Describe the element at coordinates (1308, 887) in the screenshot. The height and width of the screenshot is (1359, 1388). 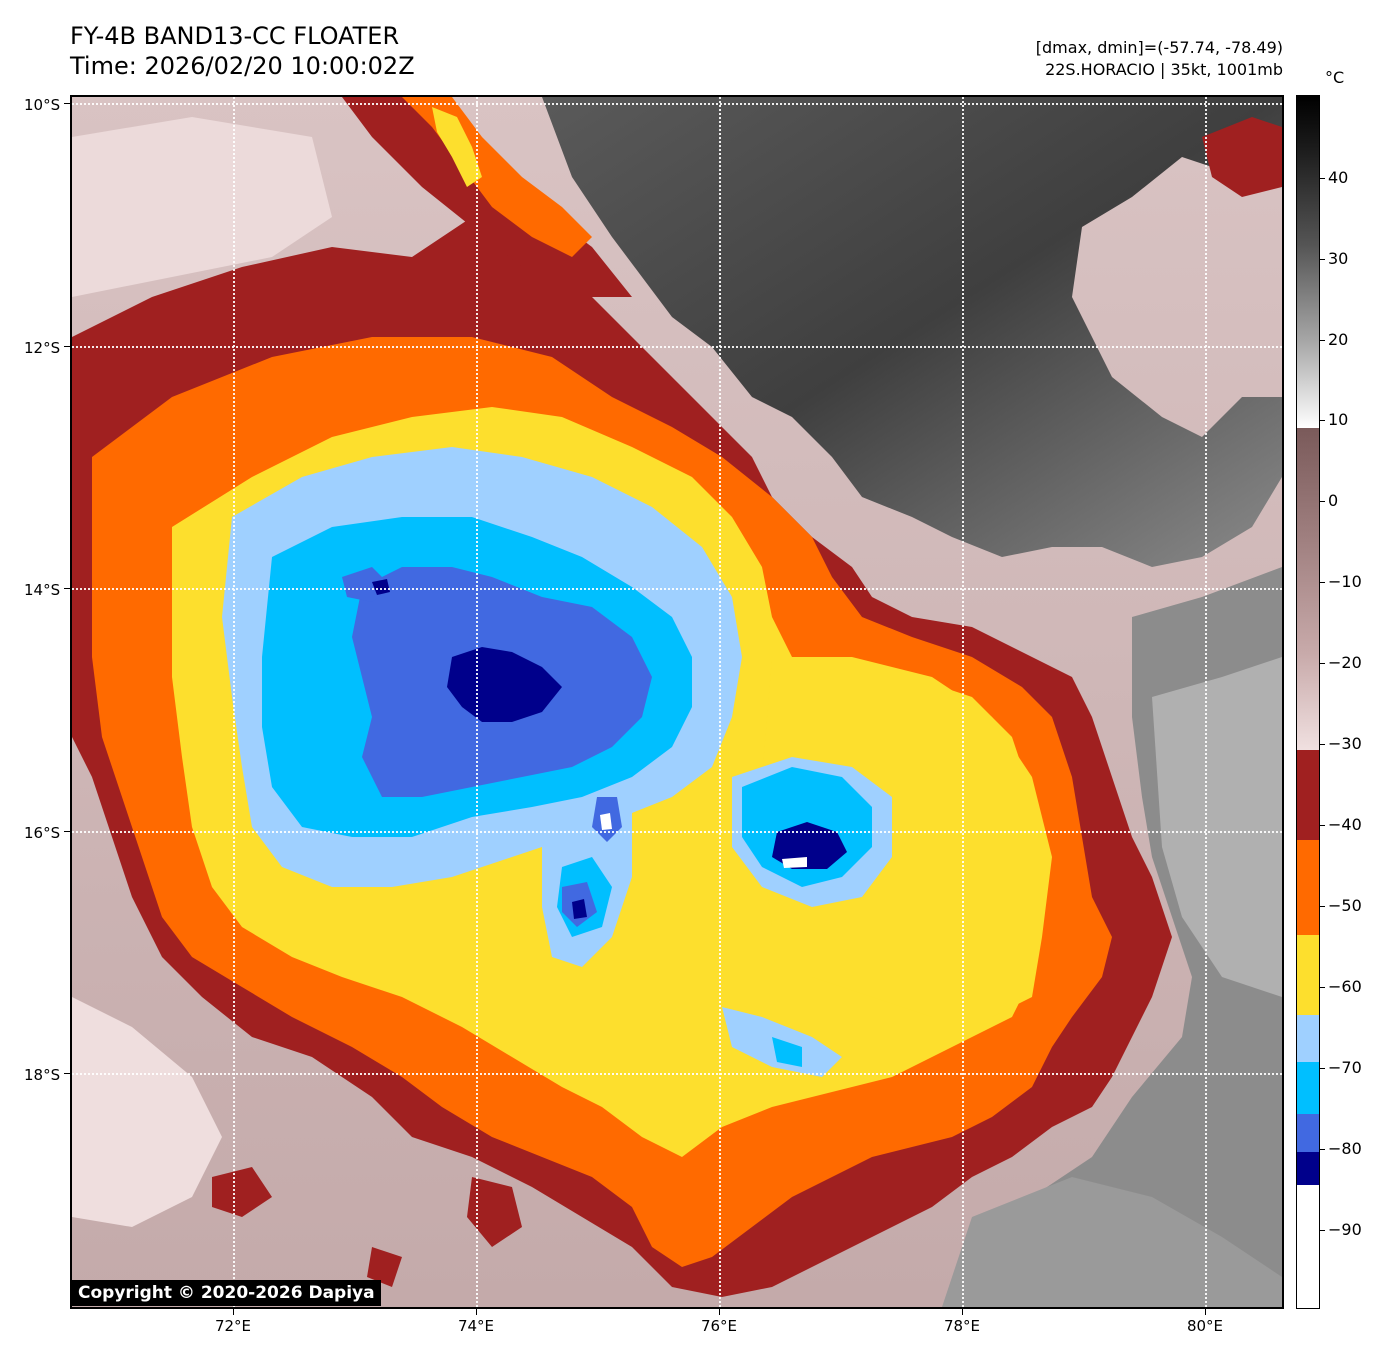
I see `colorbar-seg-orange` at that location.